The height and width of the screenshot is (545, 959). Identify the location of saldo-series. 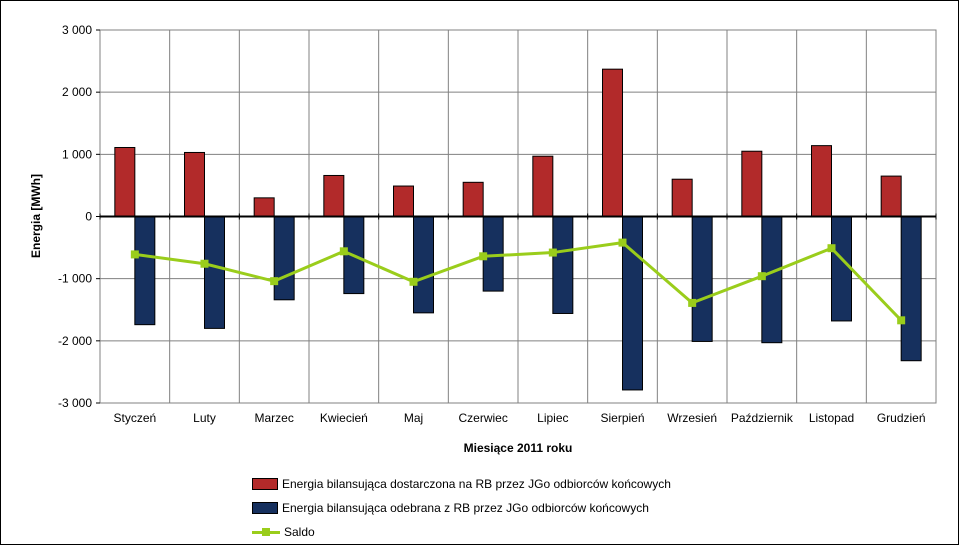
(518, 281).